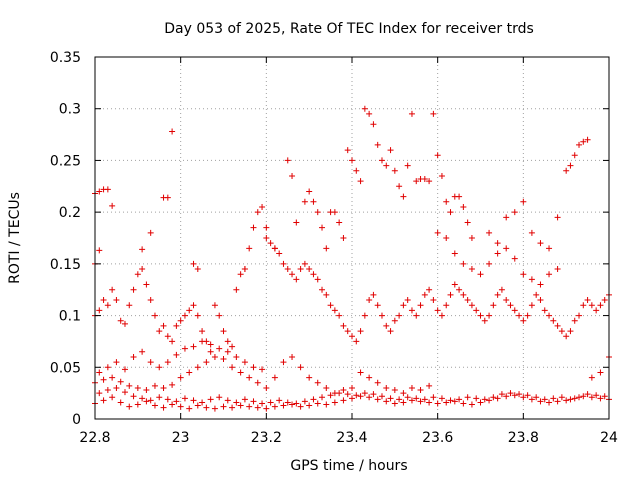 The image size is (640, 480). Describe the element at coordinates (266, 438) in the screenshot. I see `x-tick-label: 23.2` at that location.